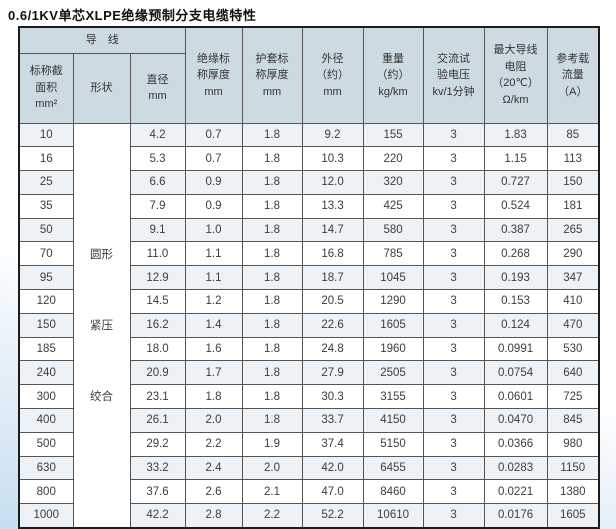 Image resolution: width=616 pixels, height=529 pixels. What do you see at coordinates (332, 159) in the screenshot?
I see `table-cell: 10.3` at bounding box center [332, 159].